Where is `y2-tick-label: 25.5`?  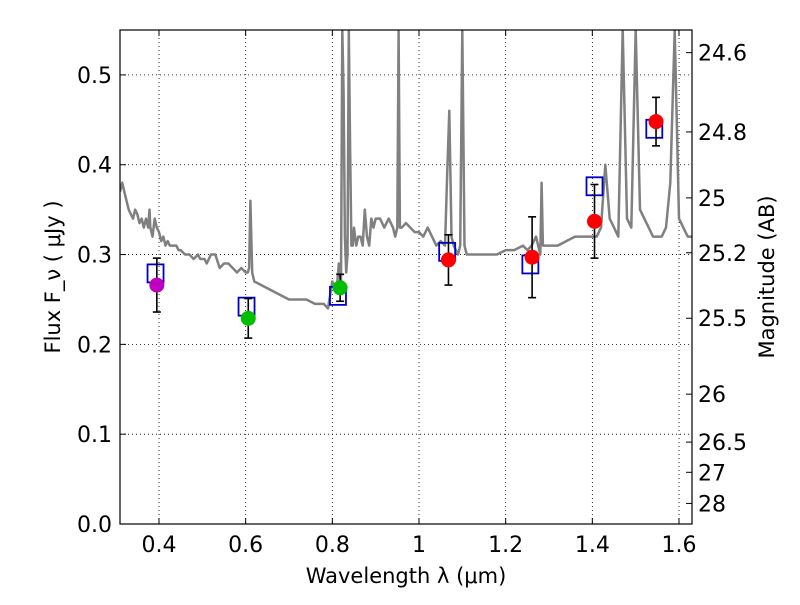
y2-tick-label: 25.5 is located at coordinates (722, 319).